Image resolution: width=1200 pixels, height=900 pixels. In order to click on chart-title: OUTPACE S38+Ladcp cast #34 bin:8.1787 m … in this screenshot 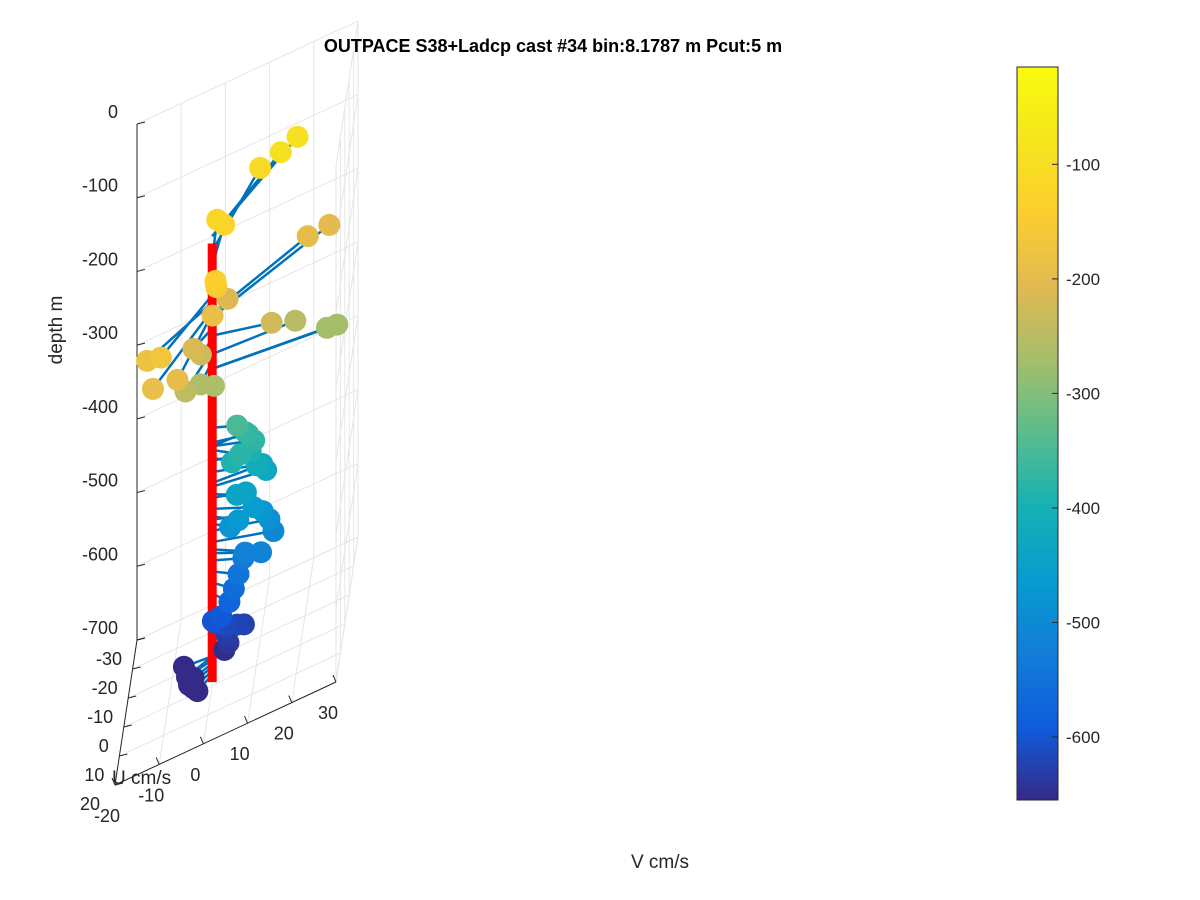, I will do `click(553, 46)`.